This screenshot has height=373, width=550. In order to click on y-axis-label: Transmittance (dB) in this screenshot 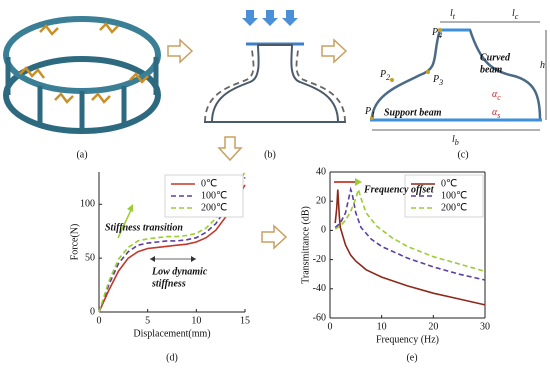, I will do `click(305, 245)`.